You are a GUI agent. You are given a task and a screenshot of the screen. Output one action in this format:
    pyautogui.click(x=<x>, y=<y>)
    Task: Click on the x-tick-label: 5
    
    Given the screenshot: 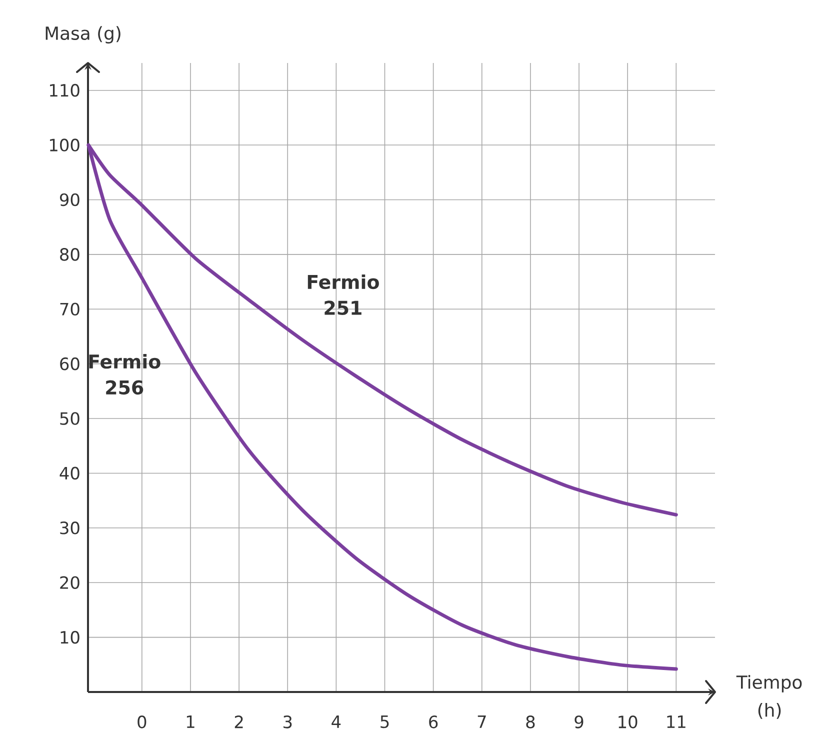 What is the action you would take?
    pyautogui.click(x=384, y=722)
    